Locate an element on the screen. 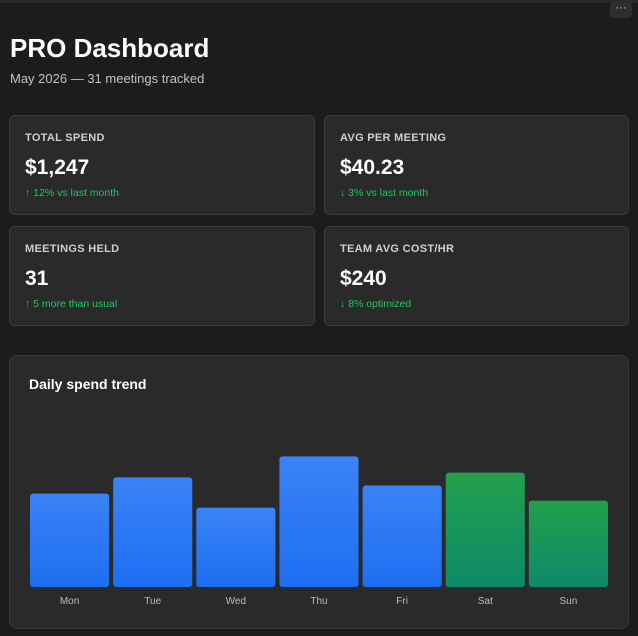 This screenshot has width=638, height=636. stat-card-team-avg-cost: TEAM AVG COST/HR $240 ↓ 8% optimized is located at coordinates (476, 276).